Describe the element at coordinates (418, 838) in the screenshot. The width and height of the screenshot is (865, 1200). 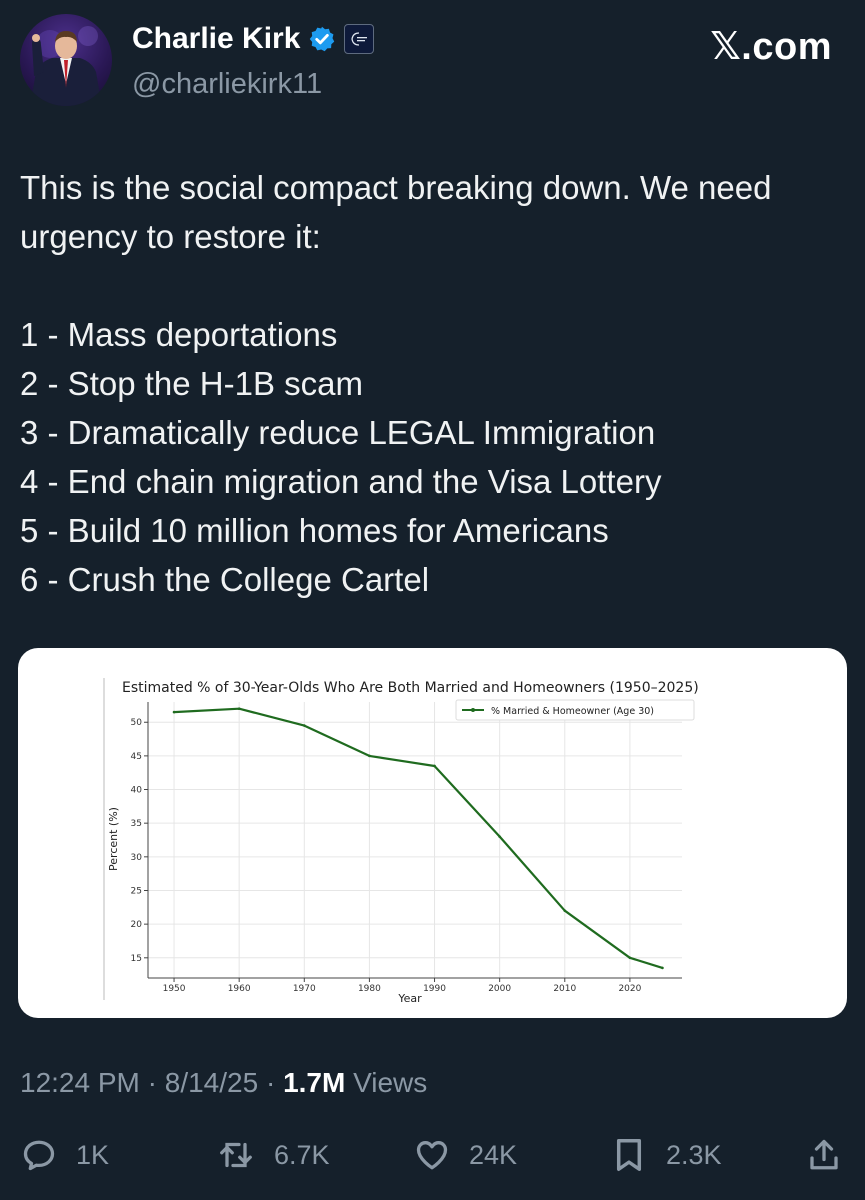
I see `series-line` at that location.